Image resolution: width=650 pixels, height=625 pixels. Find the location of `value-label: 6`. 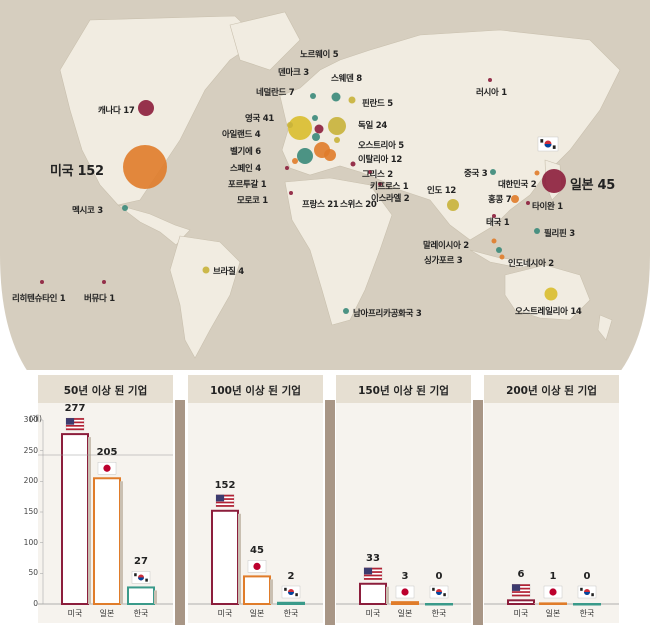

value-label: 6 is located at coordinates (521, 575).